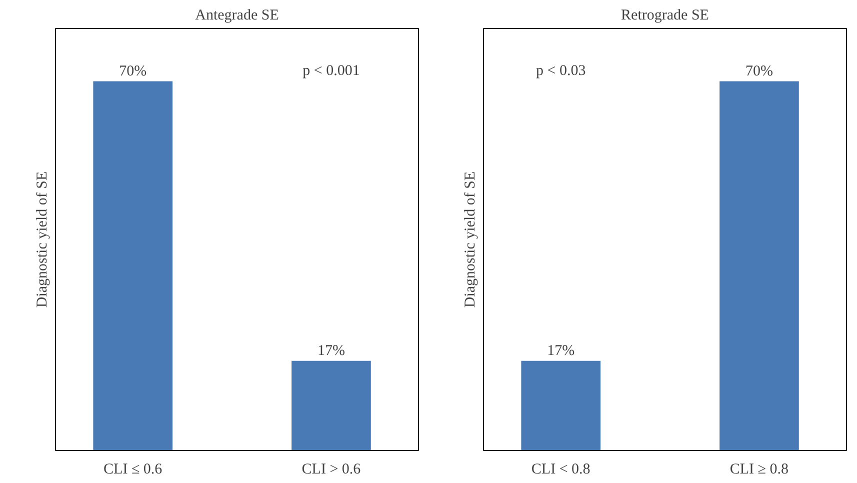 The height and width of the screenshot is (483, 857). What do you see at coordinates (133, 470) in the screenshot?
I see `x-tick-label: CLI ≤ 0.6` at bounding box center [133, 470].